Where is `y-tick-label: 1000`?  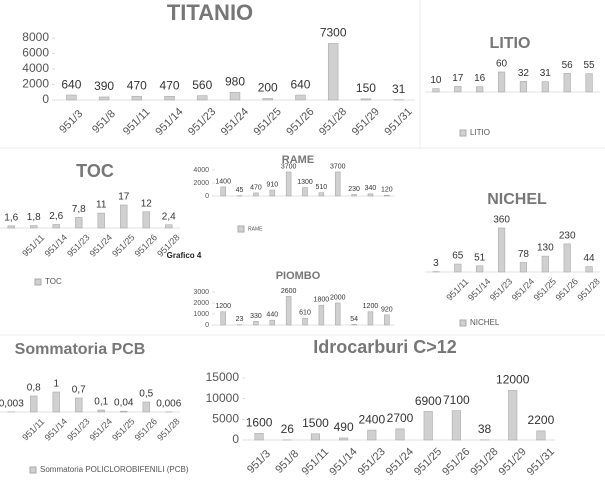 y-tick-label: 1000 is located at coordinates (201, 314).